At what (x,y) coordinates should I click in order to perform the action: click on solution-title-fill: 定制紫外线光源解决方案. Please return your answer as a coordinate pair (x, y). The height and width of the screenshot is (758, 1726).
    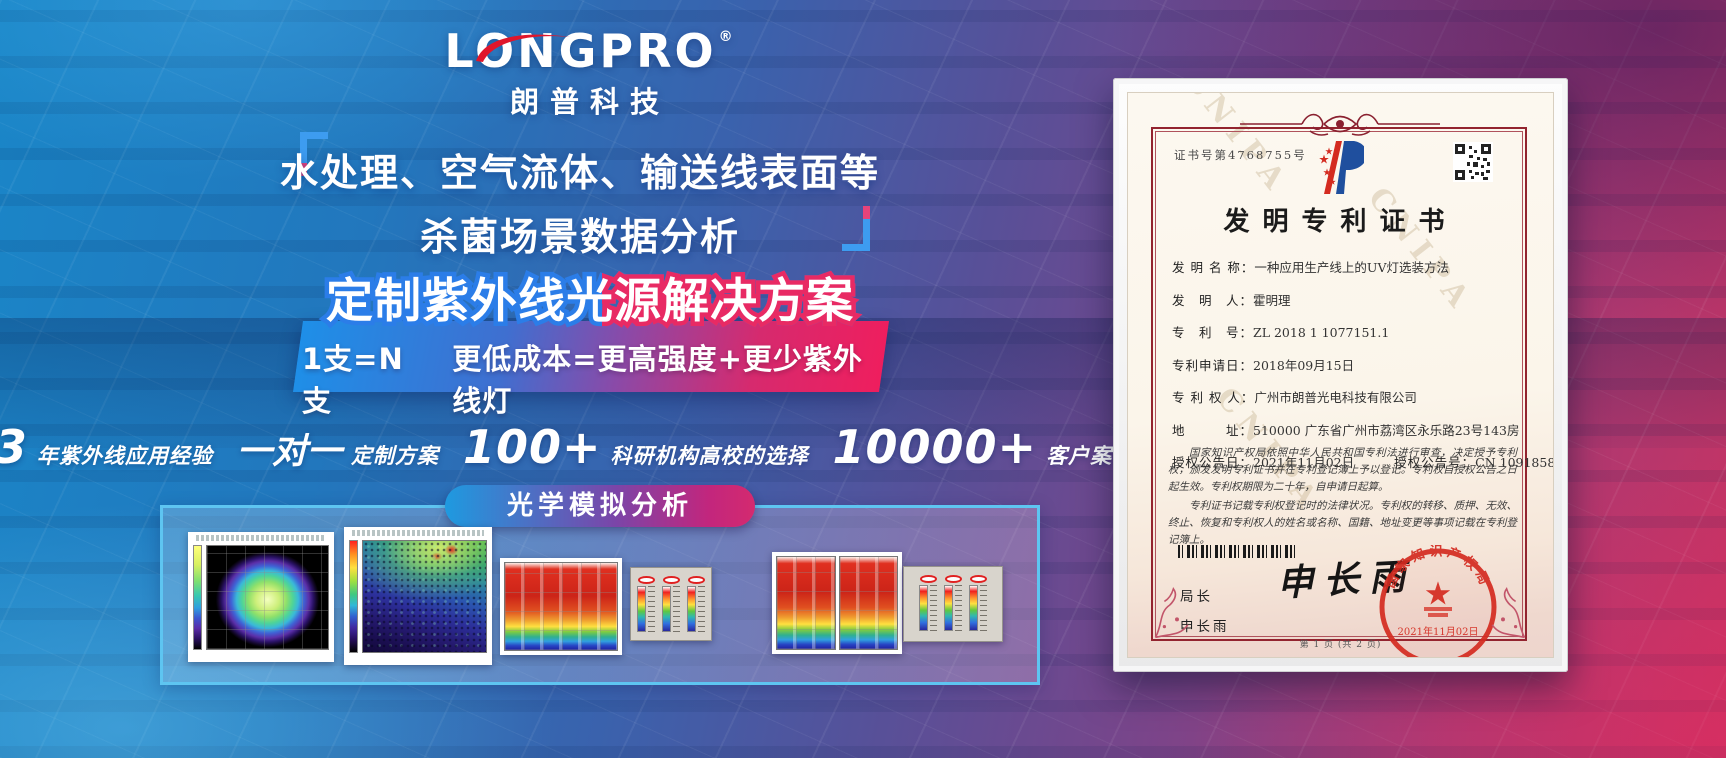
    Looking at the image, I should click on (590, 301).